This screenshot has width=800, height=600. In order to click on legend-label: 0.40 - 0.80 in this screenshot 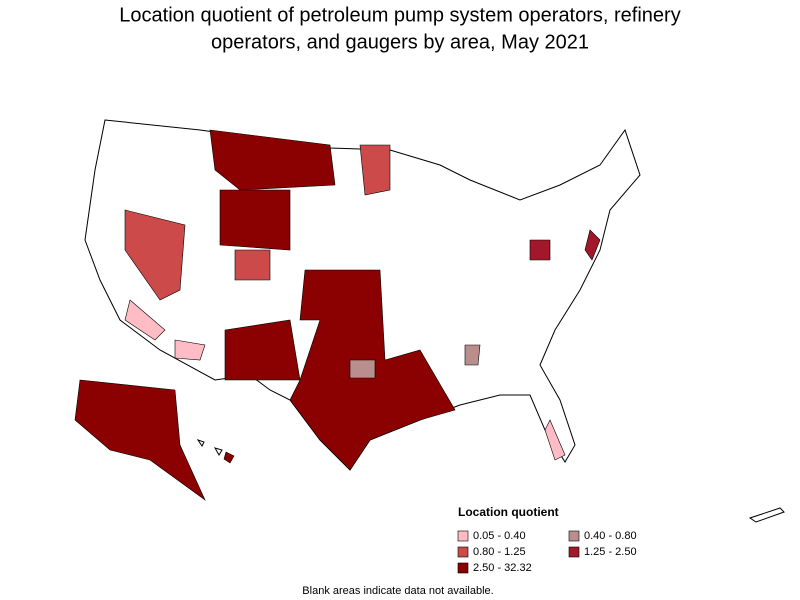, I will do `click(610, 536)`.